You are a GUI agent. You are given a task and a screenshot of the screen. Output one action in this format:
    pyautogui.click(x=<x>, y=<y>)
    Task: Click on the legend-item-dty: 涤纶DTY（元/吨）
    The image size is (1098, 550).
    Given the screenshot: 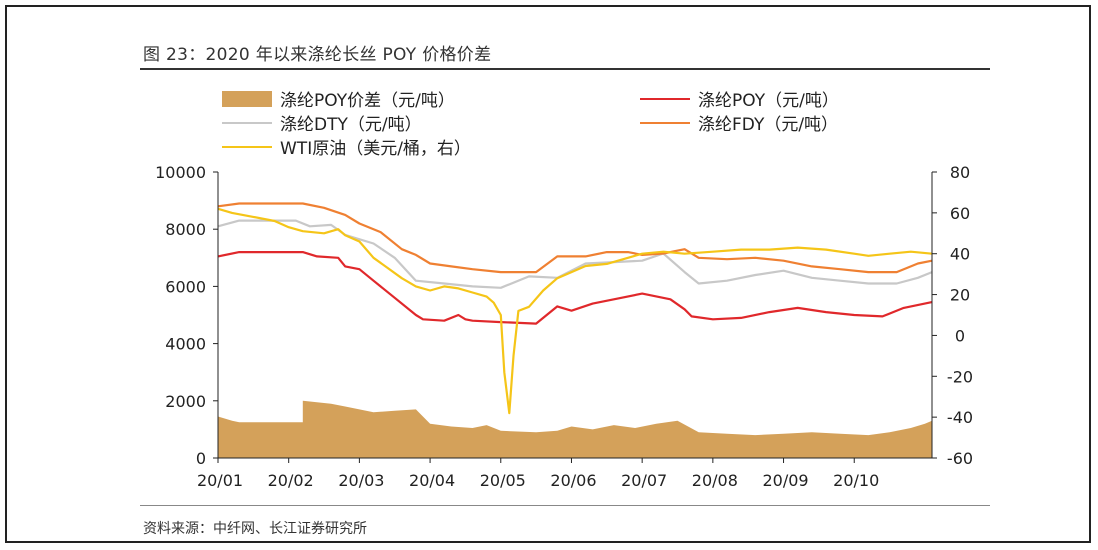 What is the action you would take?
    pyautogui.click(x=322, y=122)
    